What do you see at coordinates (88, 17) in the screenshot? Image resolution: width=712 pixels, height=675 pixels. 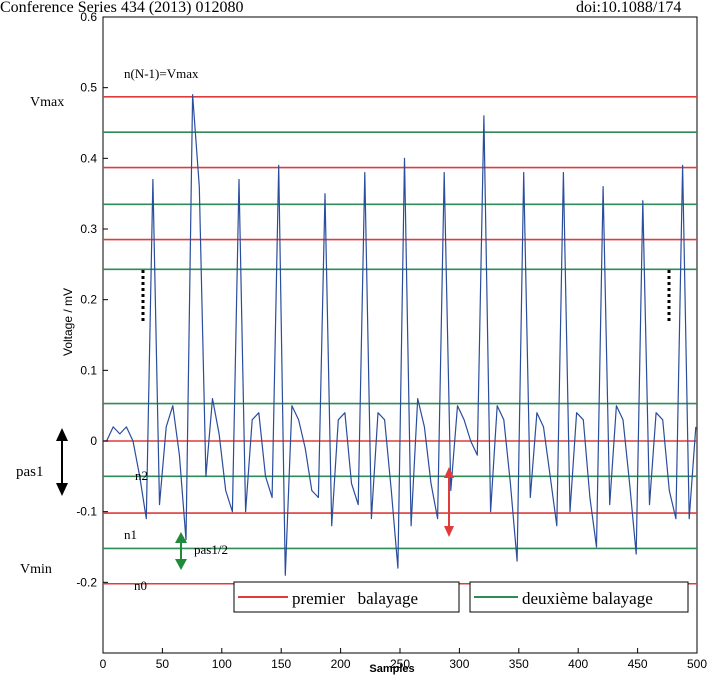 I see `y-tick-label-8: 0.6` at bounding box center [88, 17].